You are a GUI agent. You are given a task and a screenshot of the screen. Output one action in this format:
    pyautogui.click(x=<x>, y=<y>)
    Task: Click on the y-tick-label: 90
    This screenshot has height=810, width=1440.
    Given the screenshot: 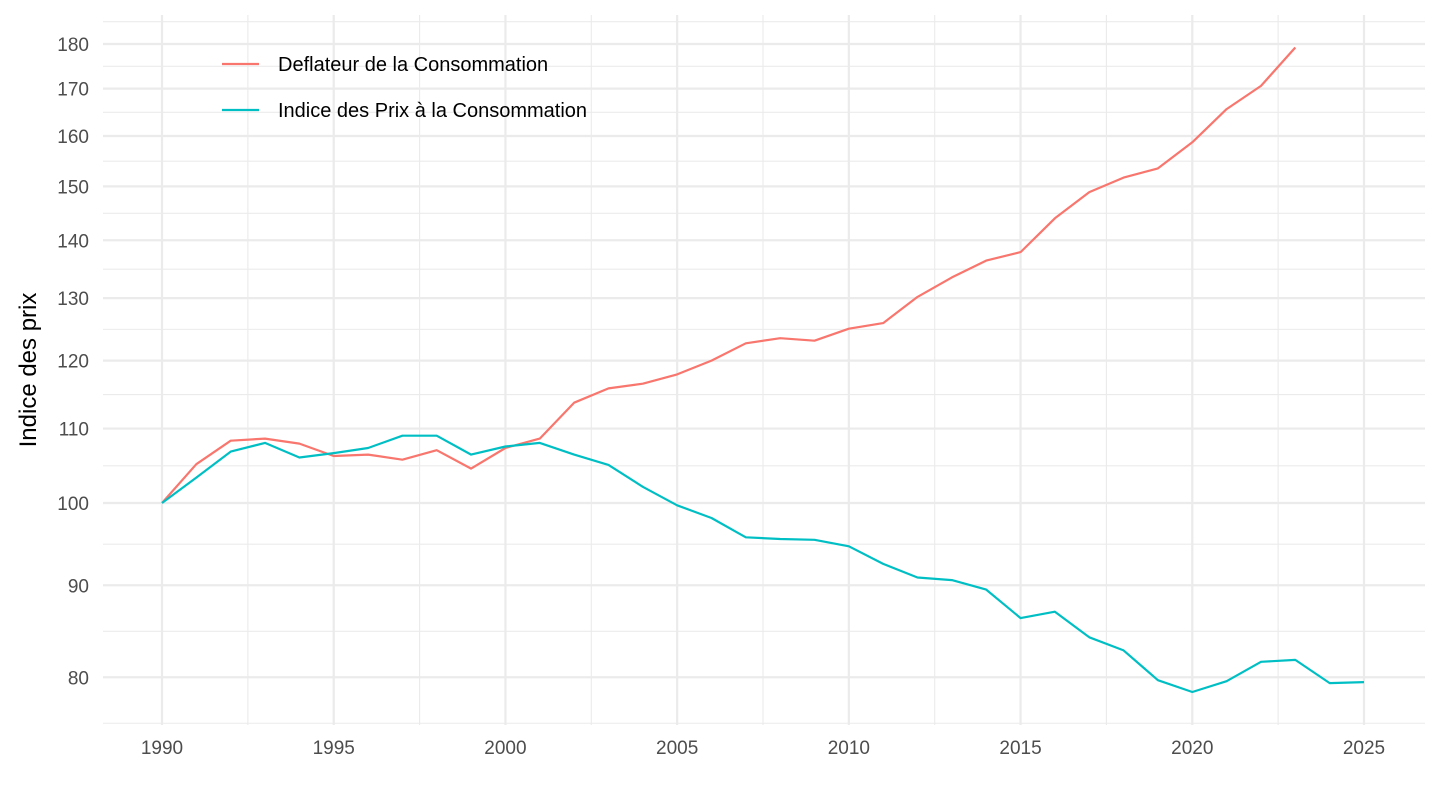 What is the action you would take?
    pyautogui.click(x=78, y=586)
    